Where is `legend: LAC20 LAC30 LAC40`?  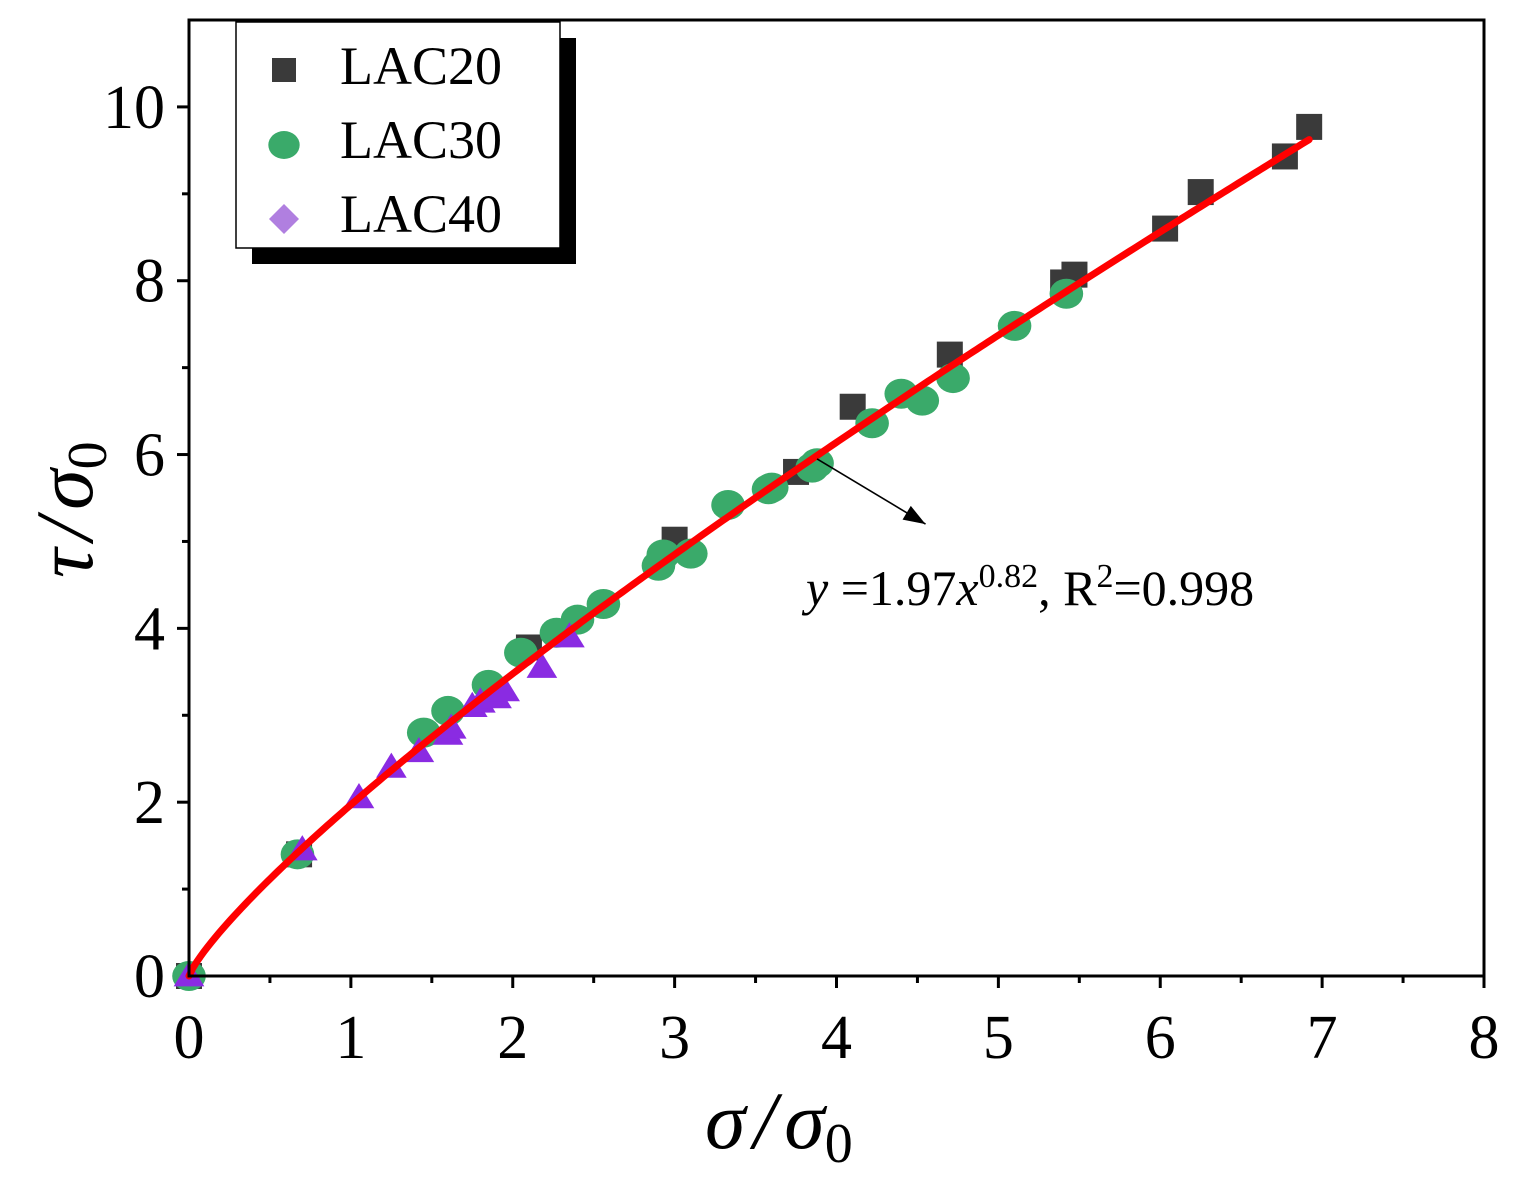
legend: LAC20 LAC30 LAC40 is located at coordinates (405, 142).